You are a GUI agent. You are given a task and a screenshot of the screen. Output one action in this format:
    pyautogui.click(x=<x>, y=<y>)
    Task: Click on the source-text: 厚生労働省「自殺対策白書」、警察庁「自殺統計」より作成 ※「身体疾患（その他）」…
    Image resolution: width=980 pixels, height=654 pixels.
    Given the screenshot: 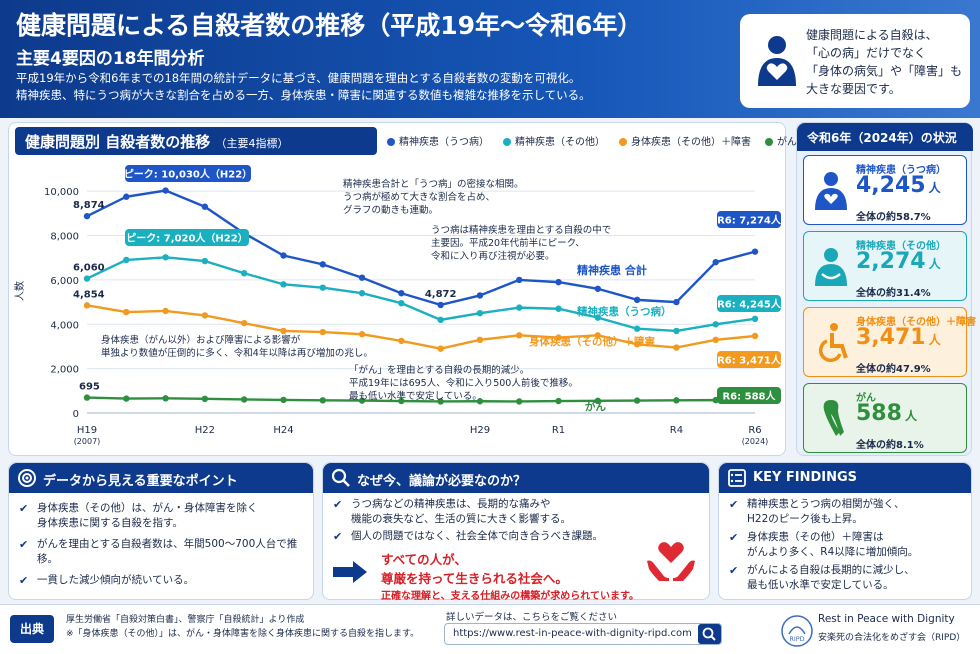 What is the action you would take?
    pyautogui.click(x=242, y=627)
    